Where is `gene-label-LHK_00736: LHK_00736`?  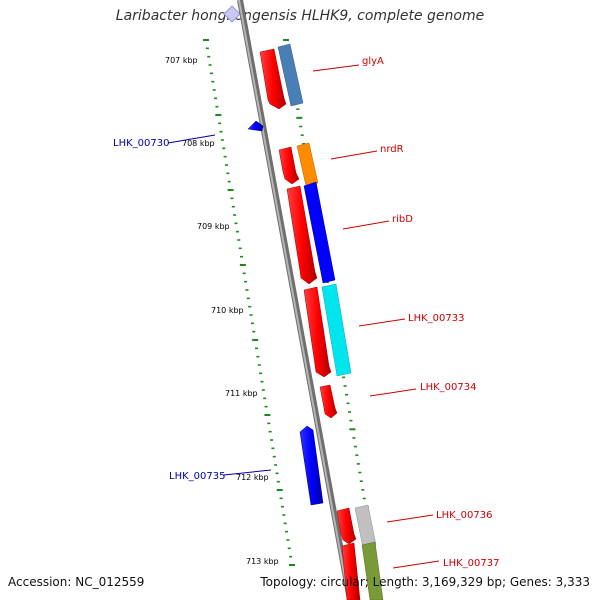
gene-label-LHK_00736: LHK_00736 is located at coordinates (464, 515).